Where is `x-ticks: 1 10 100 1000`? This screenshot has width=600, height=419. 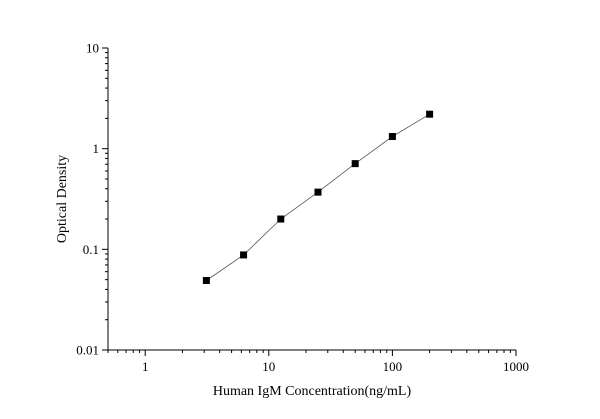
x-ticks: 1 10 100 1000 is located at coordinates (318, 362).